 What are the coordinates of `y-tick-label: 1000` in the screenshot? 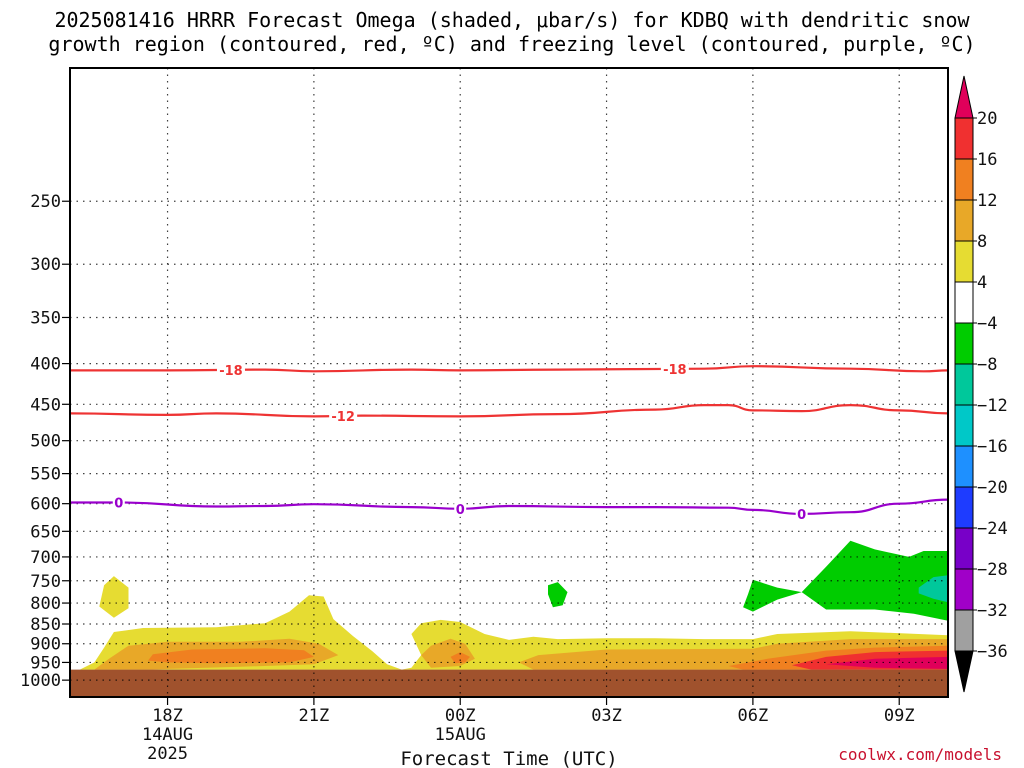 It's located at (40, 681).